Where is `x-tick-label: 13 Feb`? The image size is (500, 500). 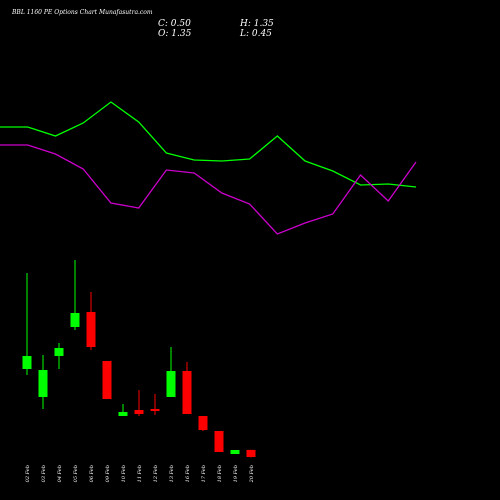
x-tick-label: 13 Feb is located at coordinates (172, 473).